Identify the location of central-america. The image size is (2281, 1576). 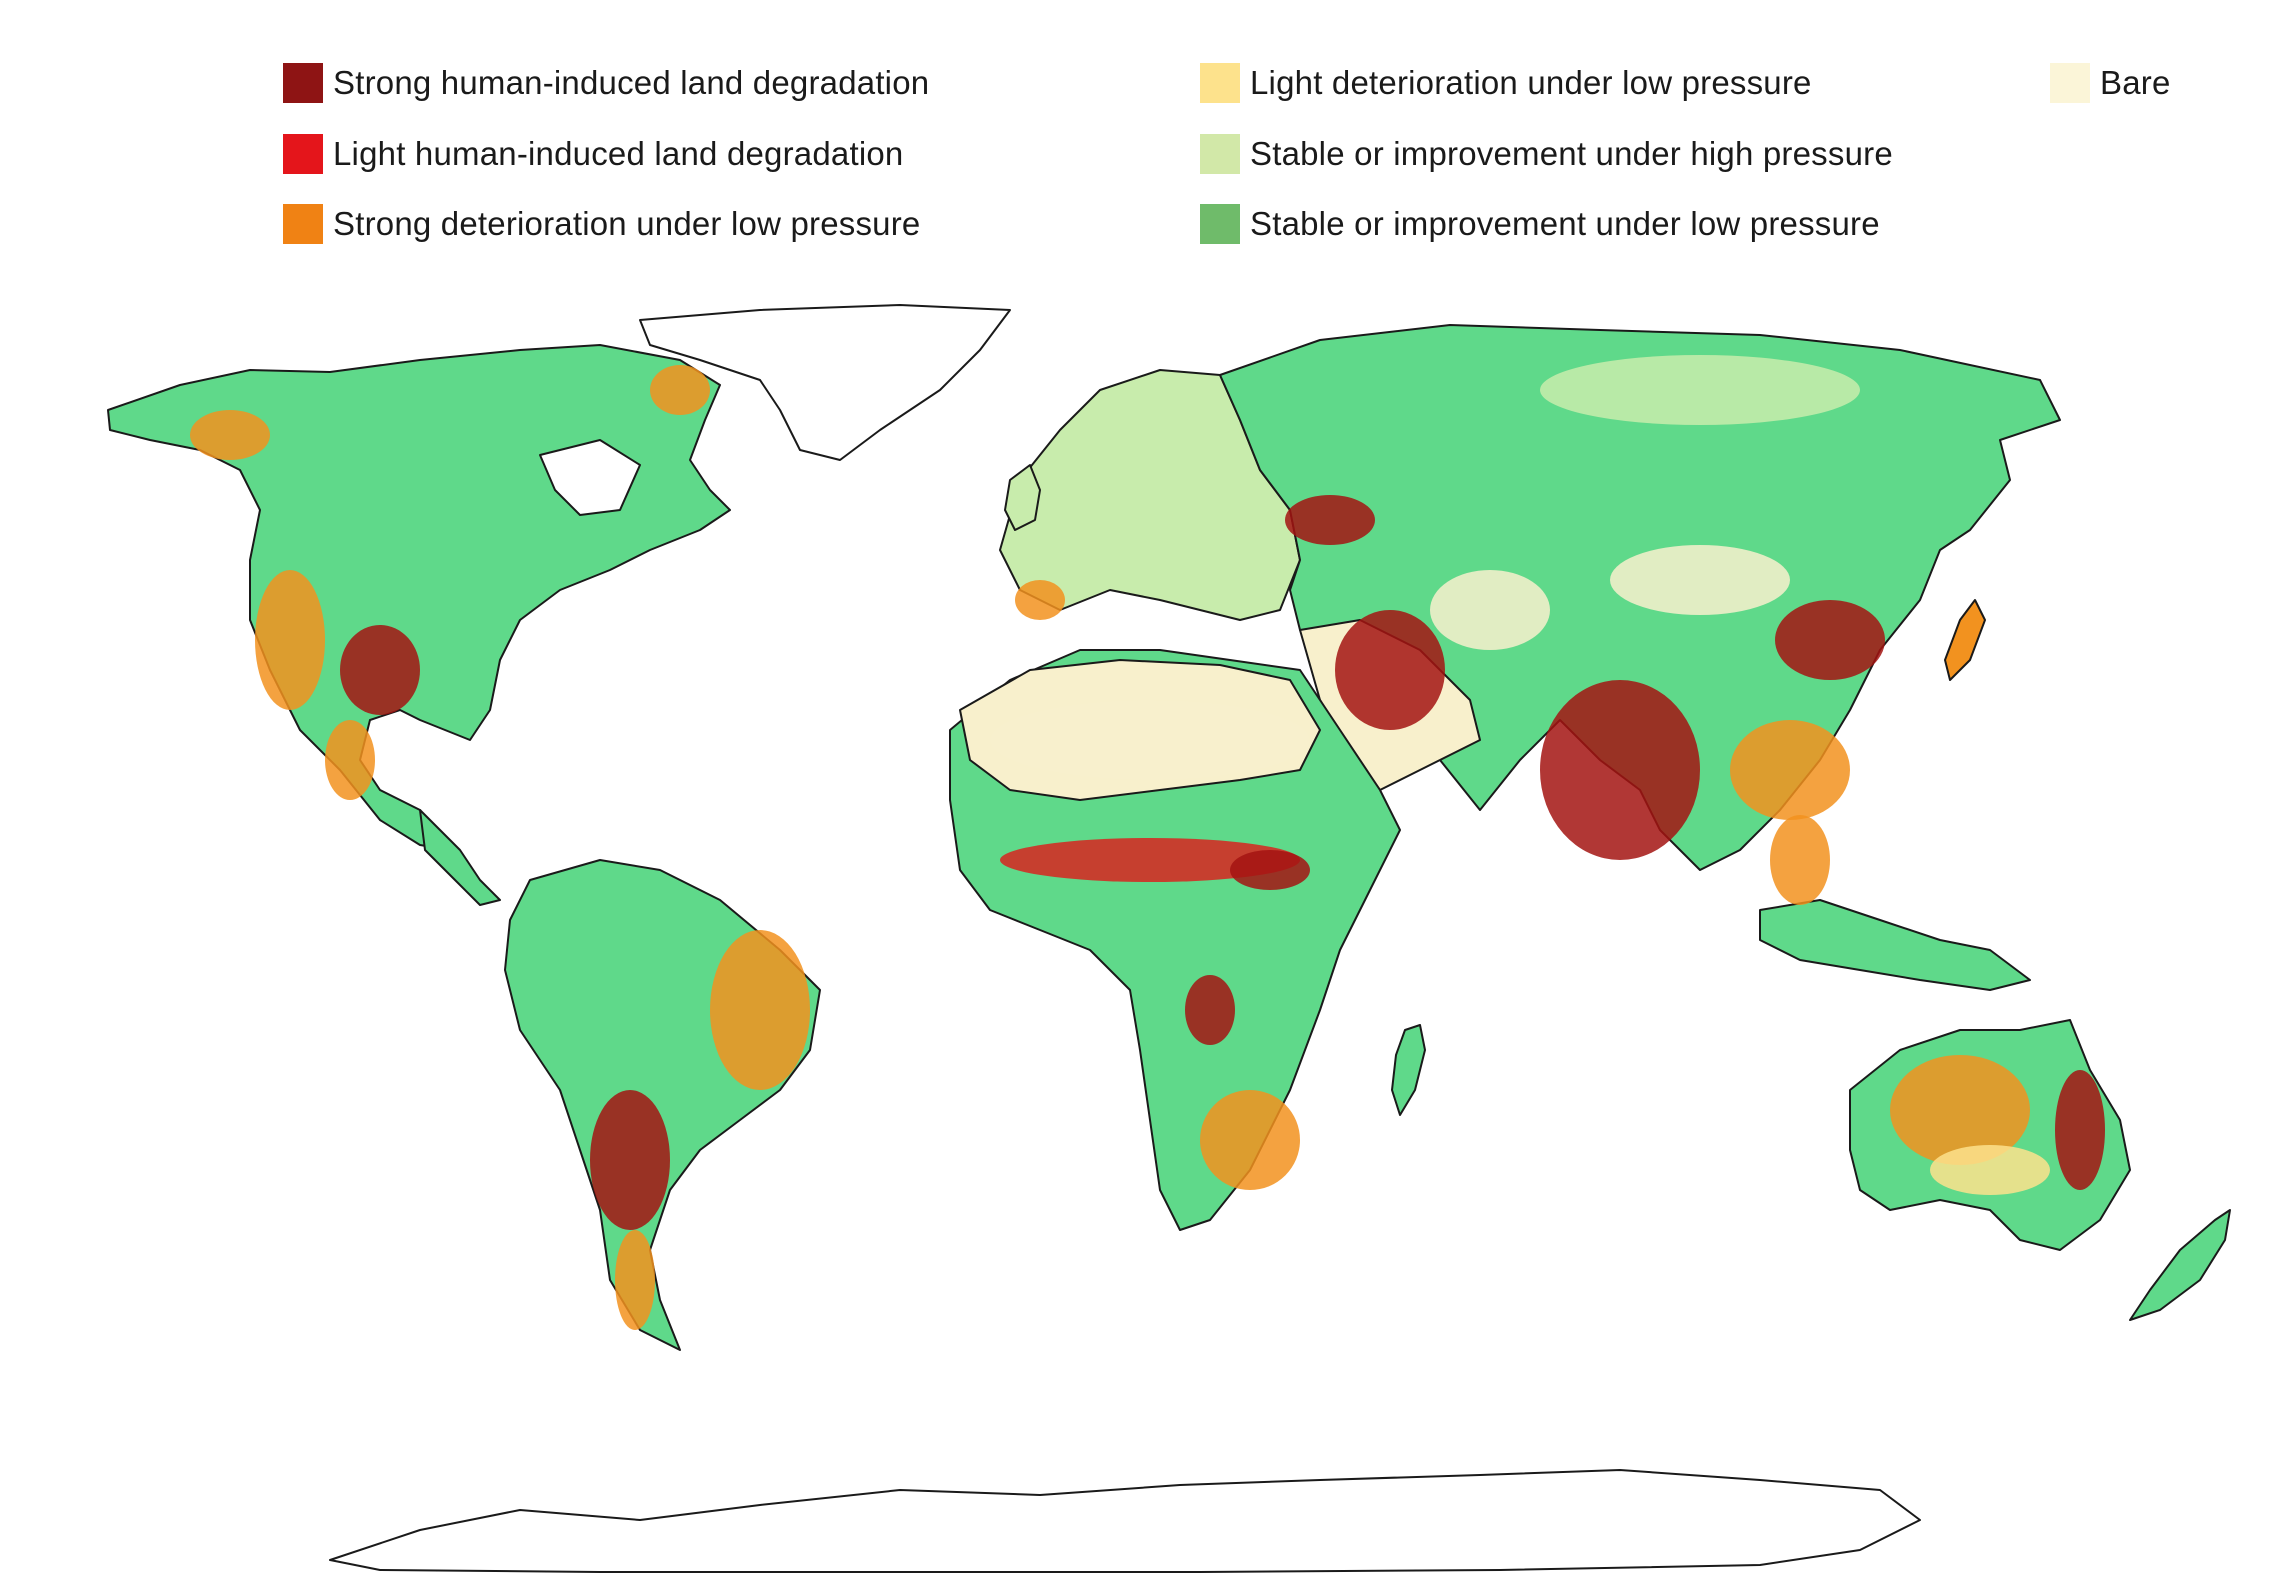
(460, 857).